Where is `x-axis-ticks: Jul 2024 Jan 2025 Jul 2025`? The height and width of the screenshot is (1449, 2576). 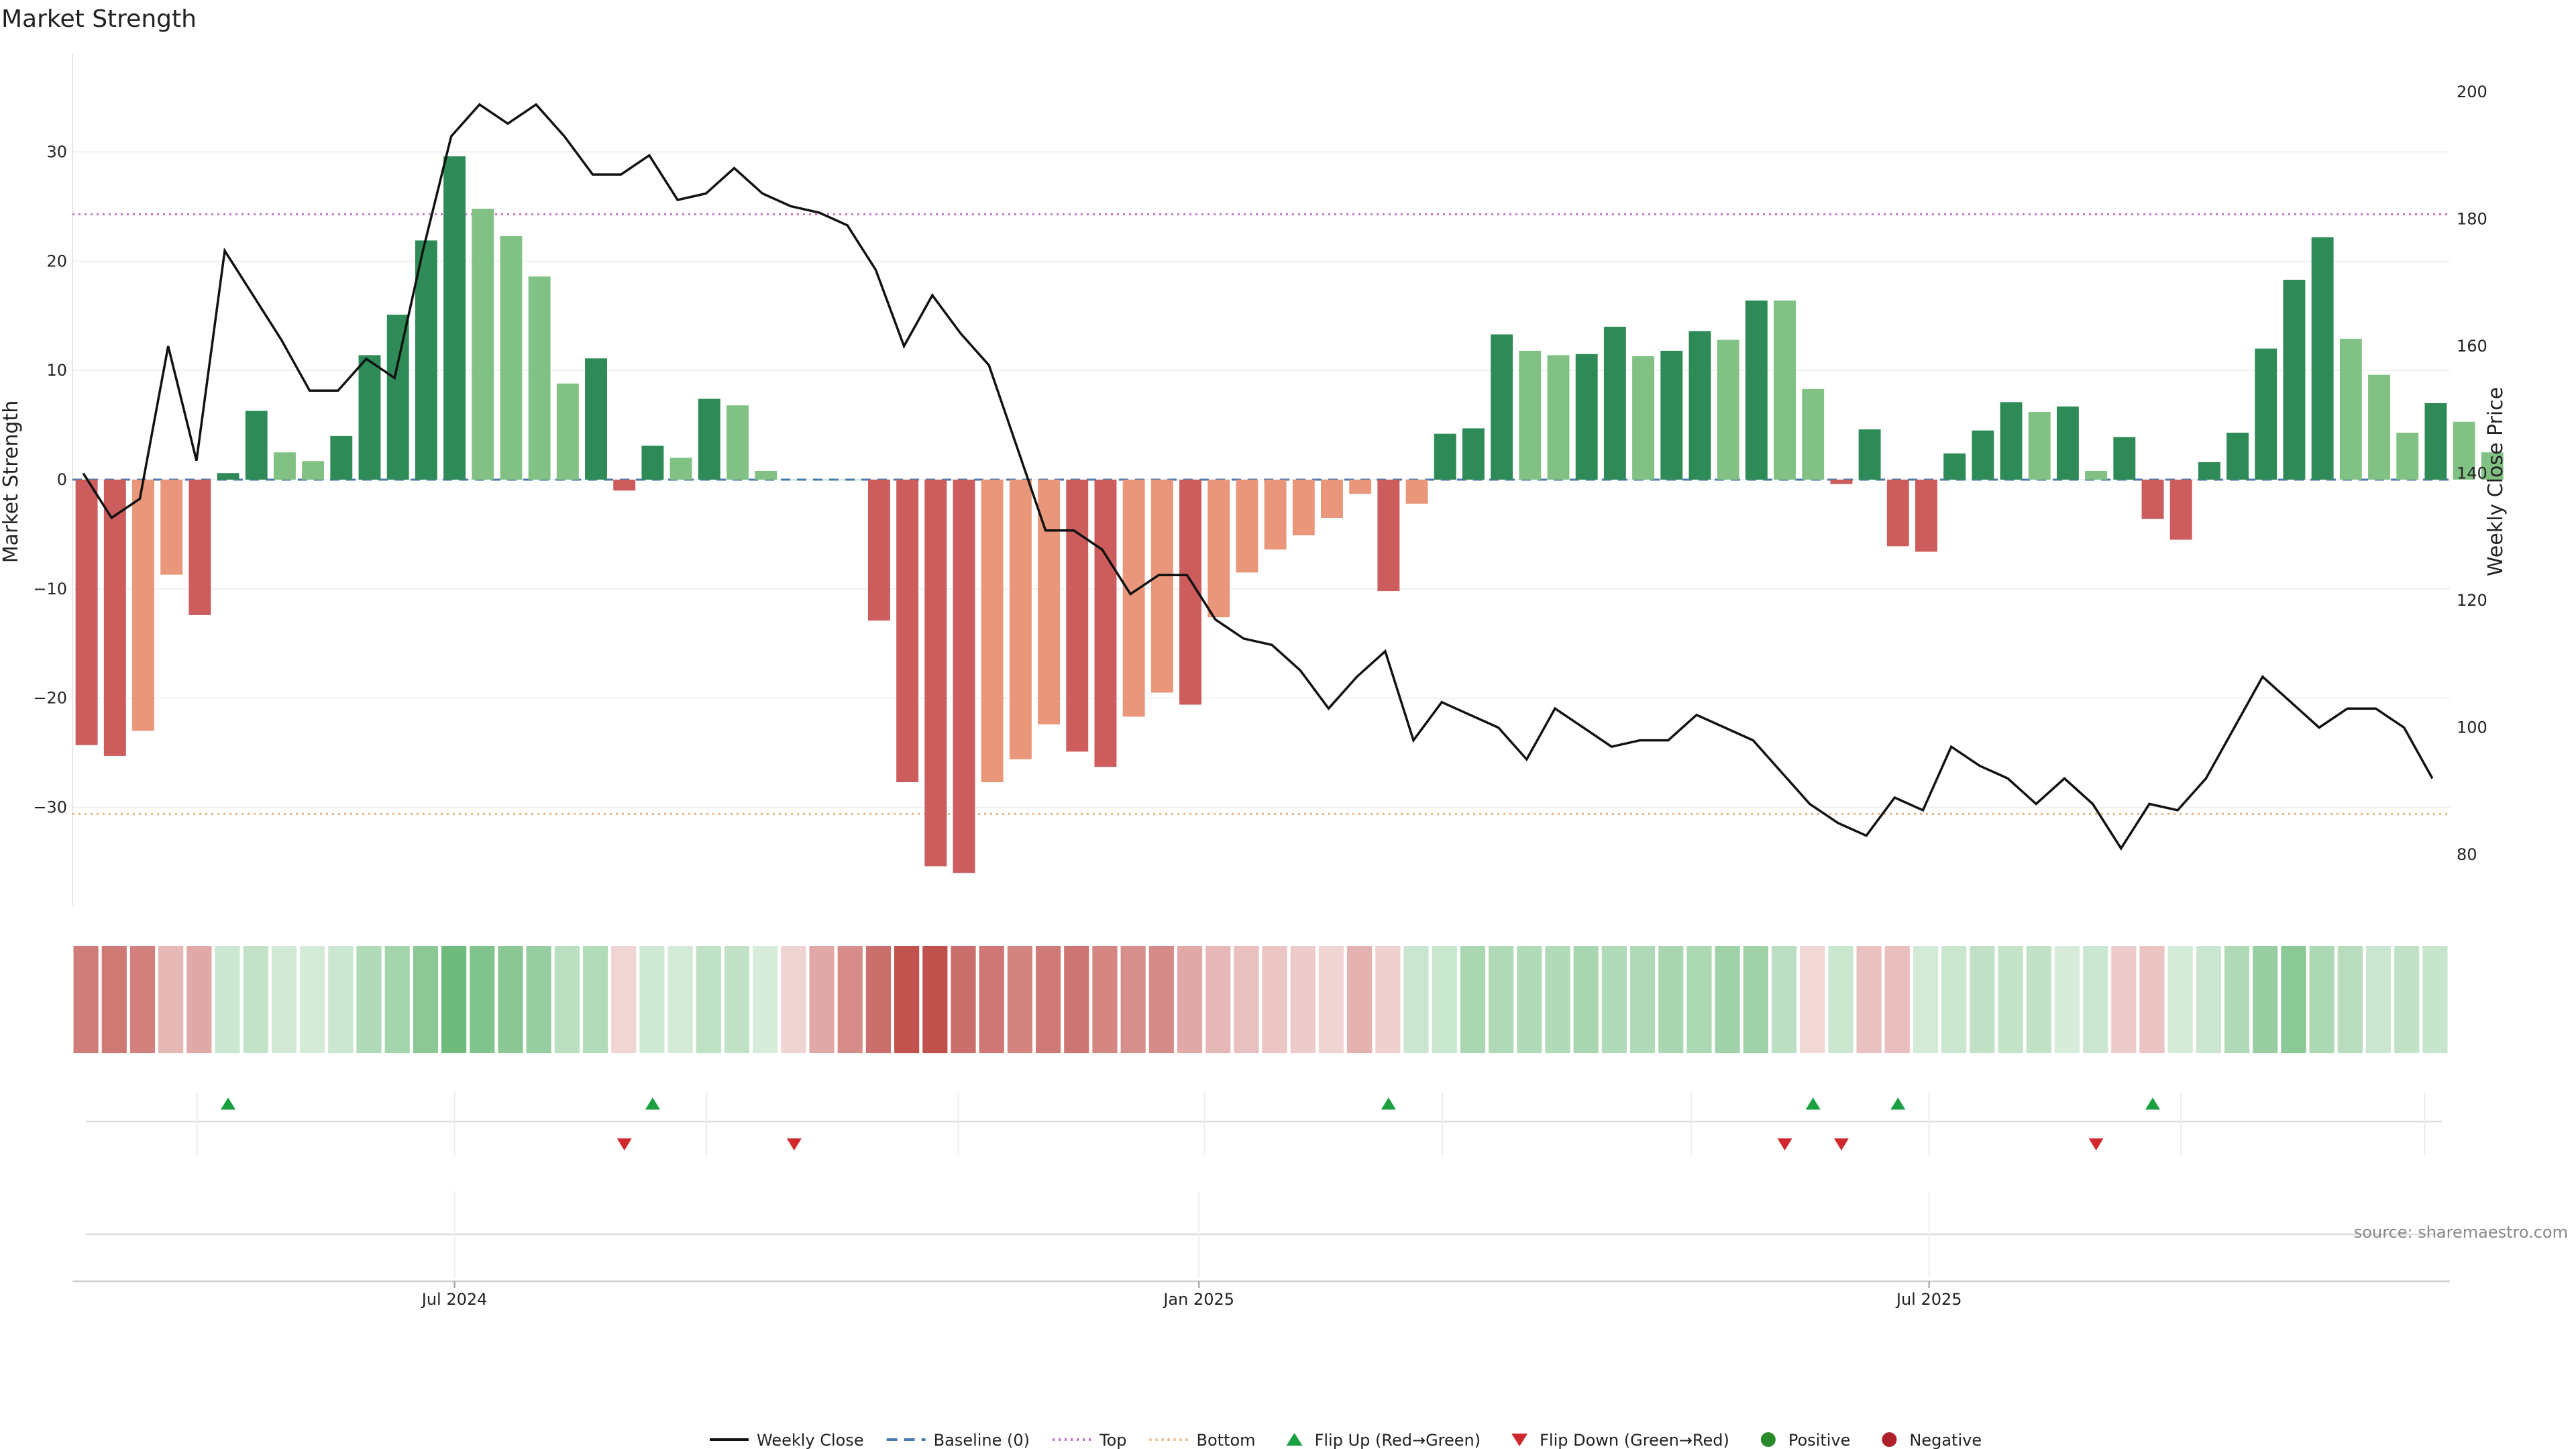
x-axis-ticks: Jul 2024 Jan 2025 Jul 2025 is located at coordinates (1261, 1294).